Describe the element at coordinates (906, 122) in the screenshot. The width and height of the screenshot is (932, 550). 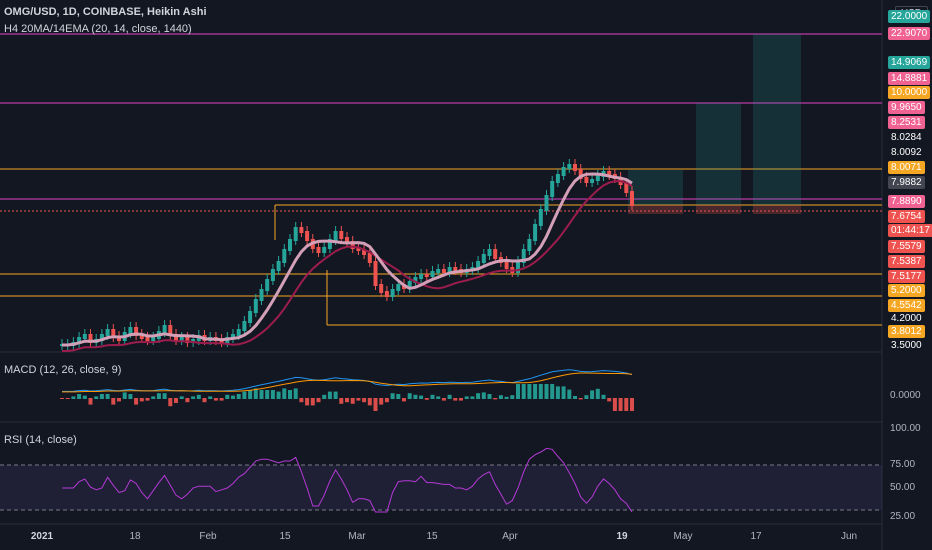
I see `price-label: 8.2531` at that location.